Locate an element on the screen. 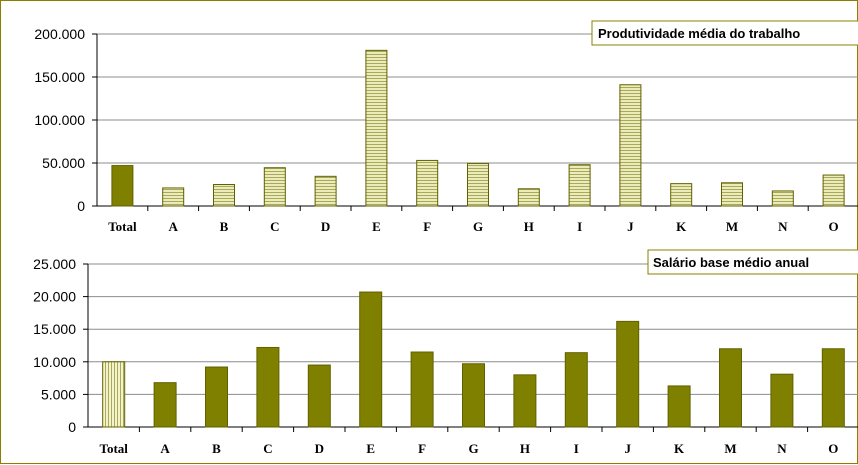  salary-bar-total is located at coordinates (114, 394).